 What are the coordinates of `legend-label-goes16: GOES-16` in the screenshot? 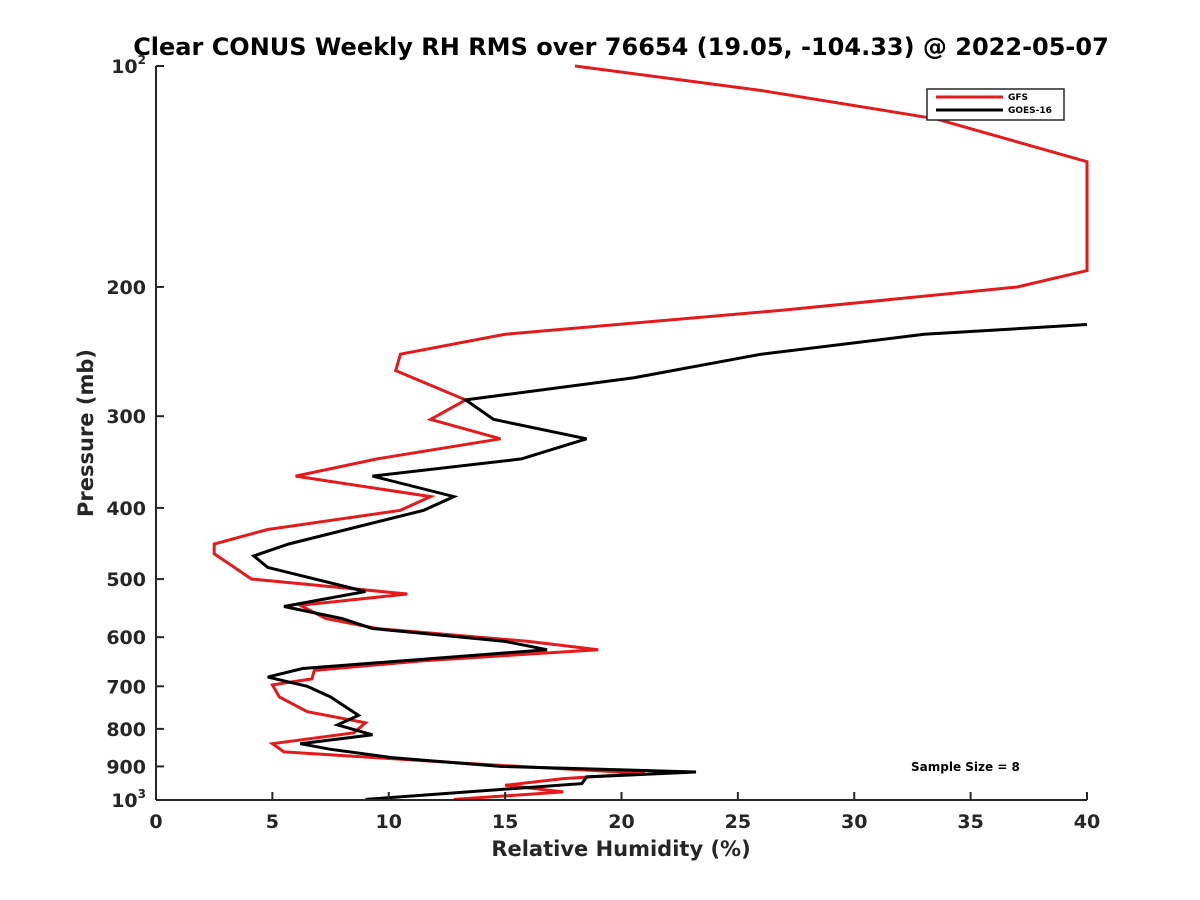 It's located at (1030, 111).